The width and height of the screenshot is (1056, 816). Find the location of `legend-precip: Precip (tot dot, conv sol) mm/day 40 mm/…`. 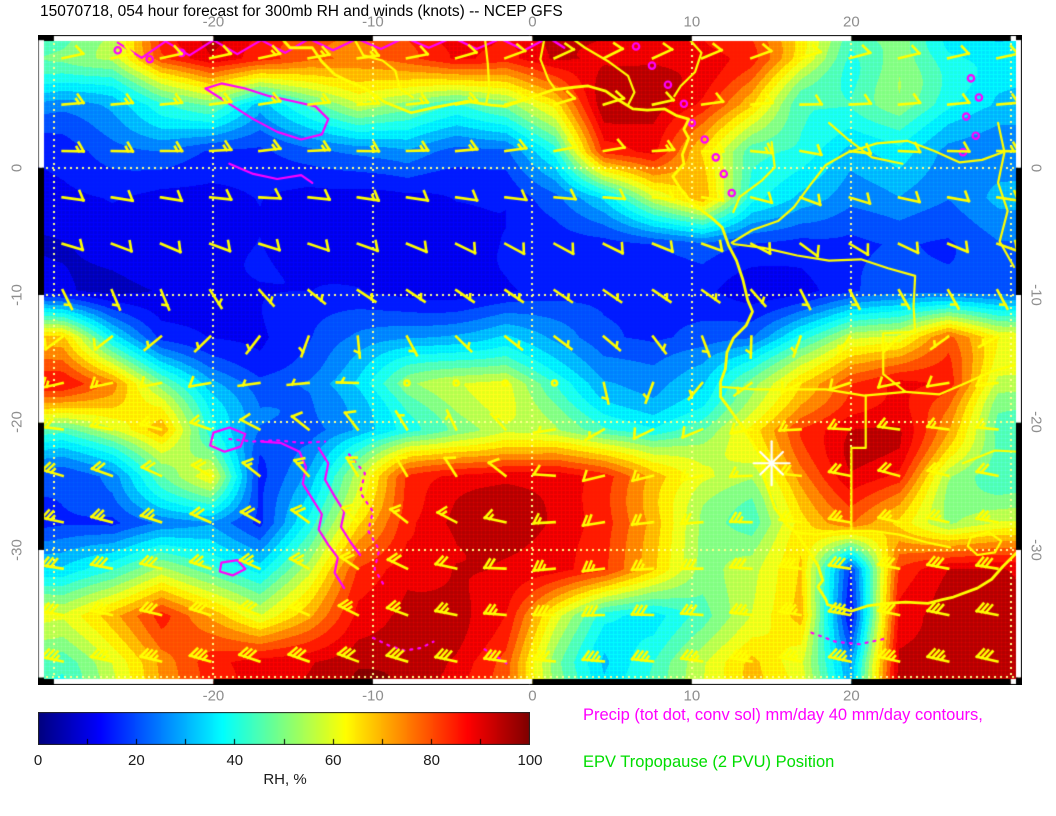

legend-precip: Precip (tot dot, conv sol) mm/day 40 mm/… is located at coordinates (783, 715).